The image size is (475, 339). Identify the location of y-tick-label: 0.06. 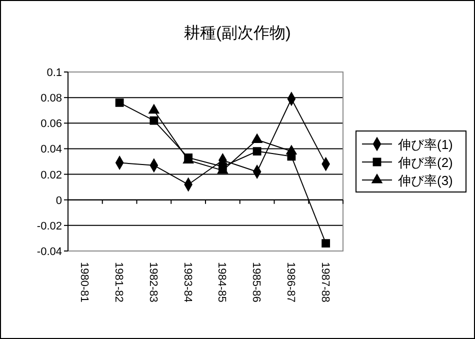
(51, 124).